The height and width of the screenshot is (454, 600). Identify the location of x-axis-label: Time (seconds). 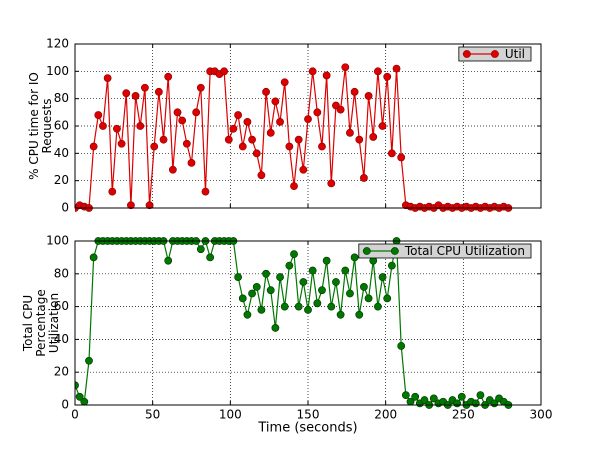
(307, 428).